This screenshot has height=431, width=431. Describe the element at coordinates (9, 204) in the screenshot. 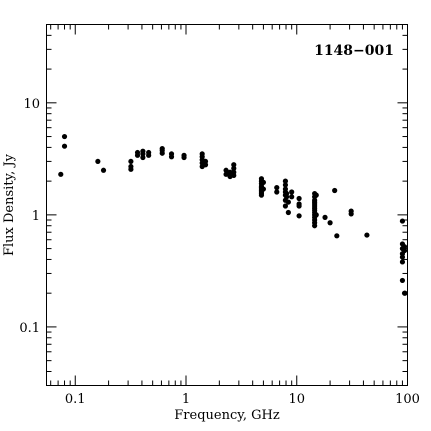

I see `y-axis-label: Flux Density, Jy` at that location.